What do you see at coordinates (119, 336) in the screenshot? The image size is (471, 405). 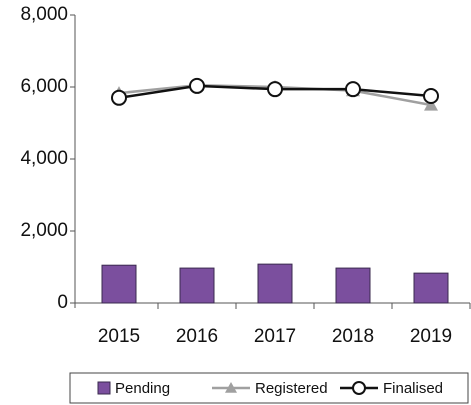 I see `x-tick-label: 2015` at bounding box center [119, 336].